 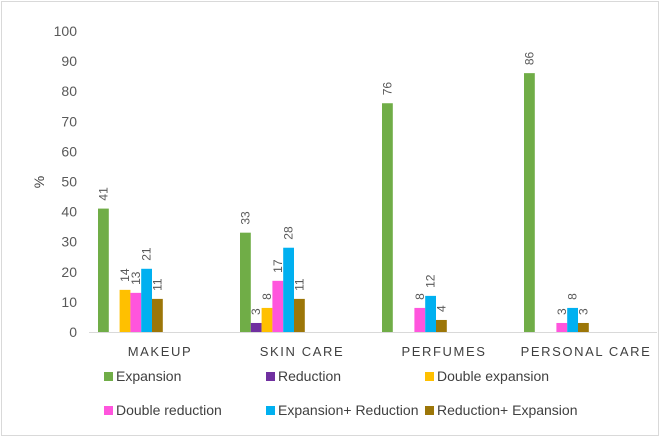 I want to click on data-label: 14, so click(x=125, y=275).